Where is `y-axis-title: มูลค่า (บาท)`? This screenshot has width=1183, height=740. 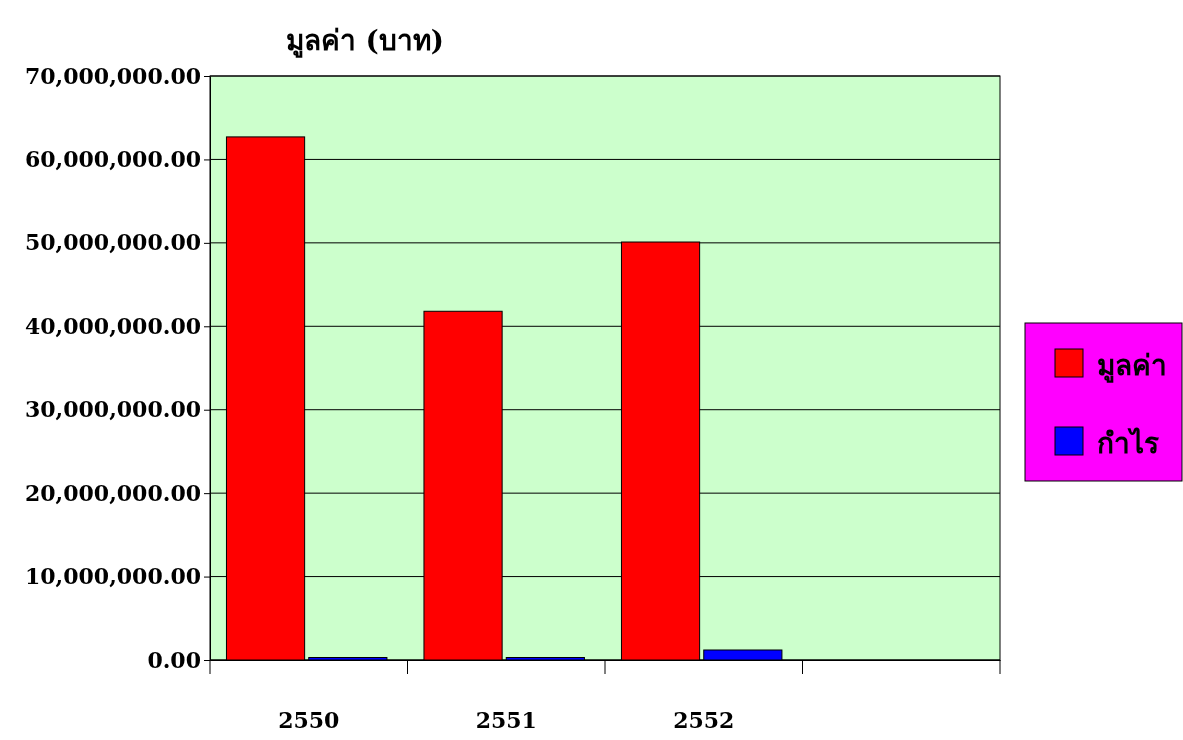
y-axis-title: มูลค่า (บาท) is located at coordinates (365, 41).